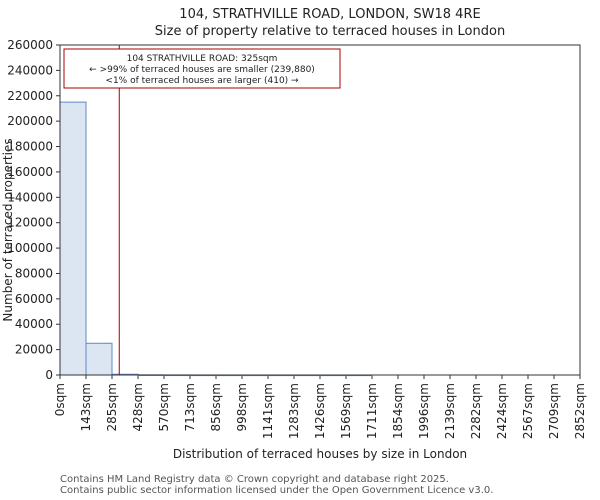  Describe the element at coordinates (99, 359) in the screenshot. I see `bar-143sqm` at that location.